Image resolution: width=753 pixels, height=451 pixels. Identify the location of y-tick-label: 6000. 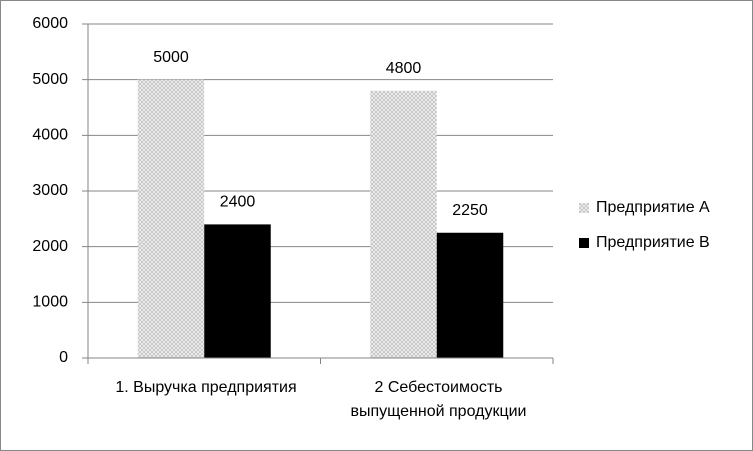
(50, 23).